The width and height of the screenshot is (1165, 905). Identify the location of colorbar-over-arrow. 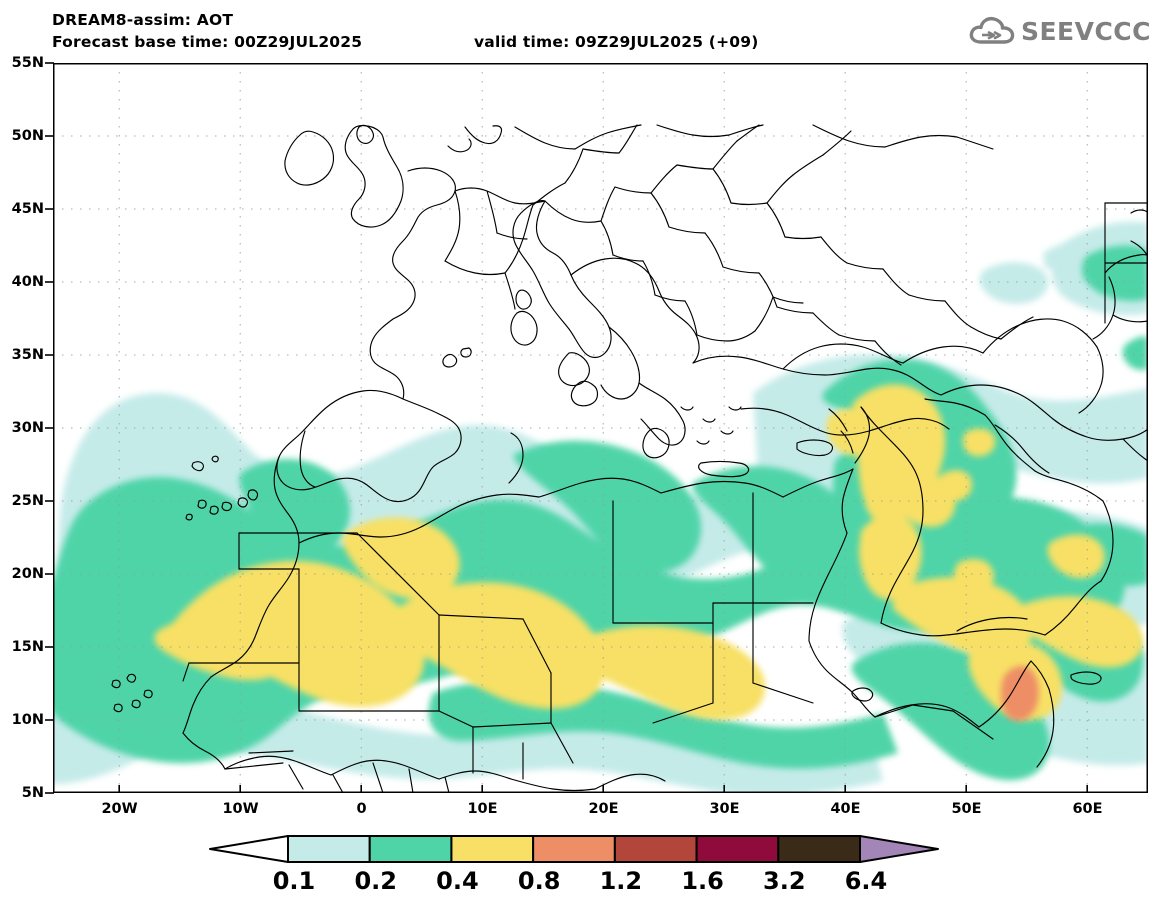
(899, 849).